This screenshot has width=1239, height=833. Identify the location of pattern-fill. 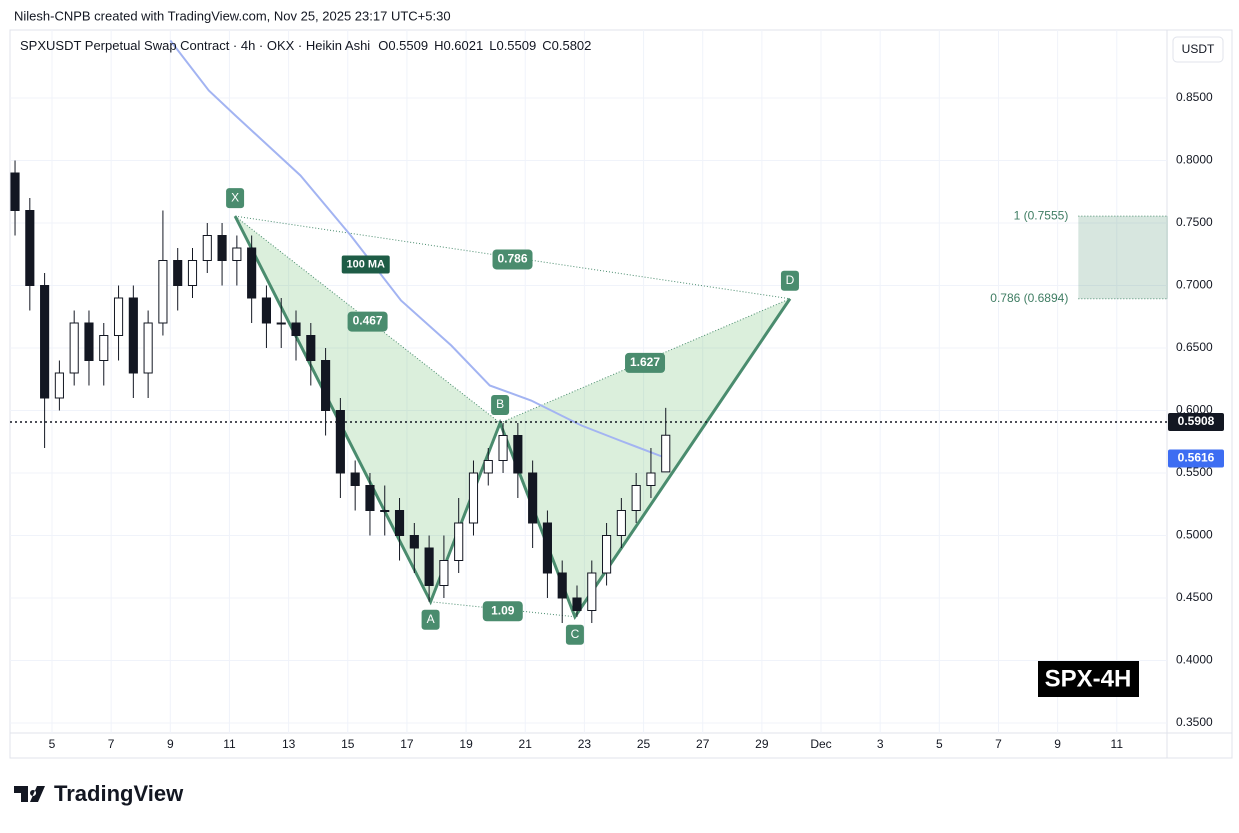
(368, 409).